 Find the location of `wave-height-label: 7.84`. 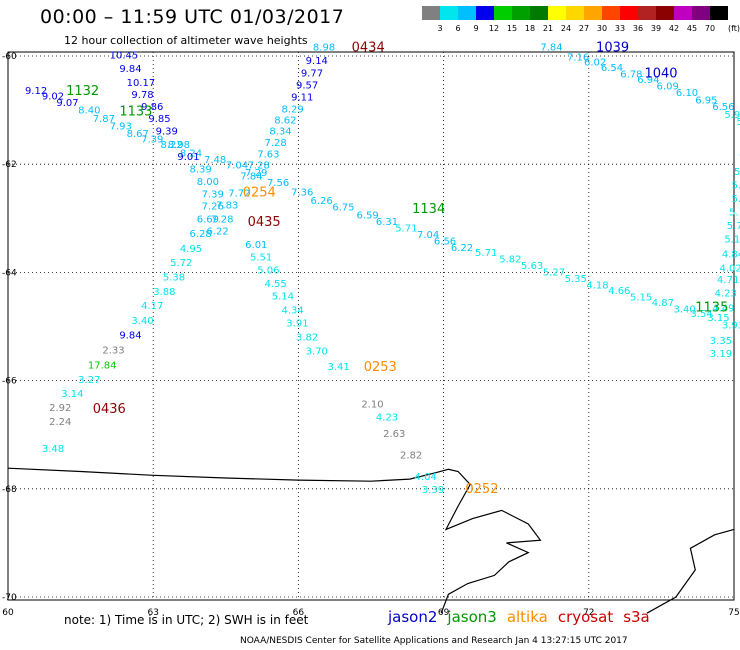

wave-height-label: 7.84 is located at coordinates (251, 176).